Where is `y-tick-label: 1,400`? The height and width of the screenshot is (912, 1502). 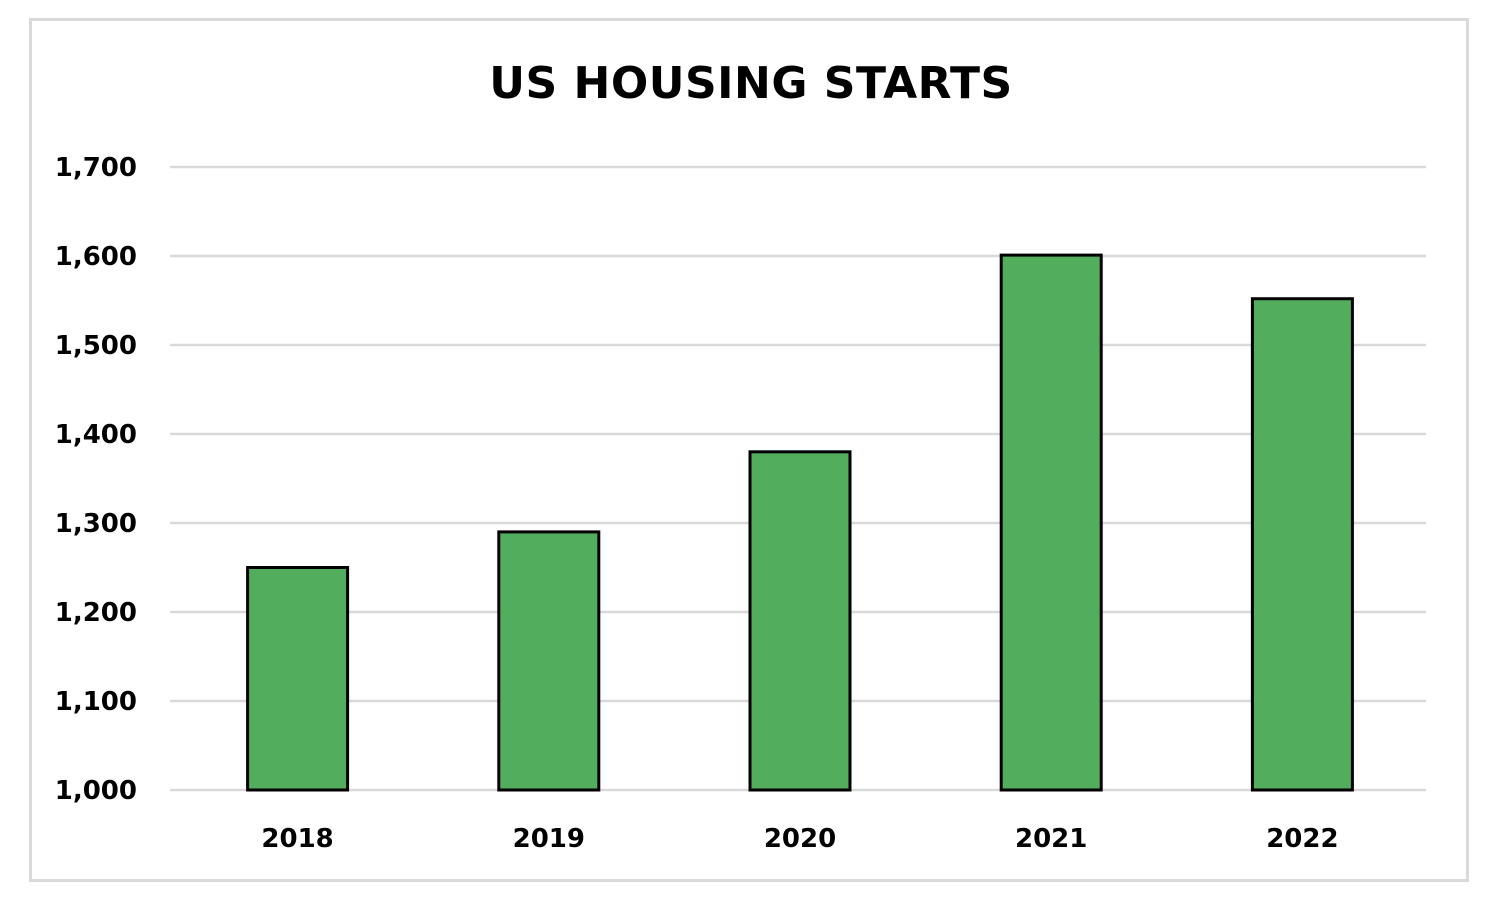 y-tick-label: 1,400 is located at coordinates (96, 435).